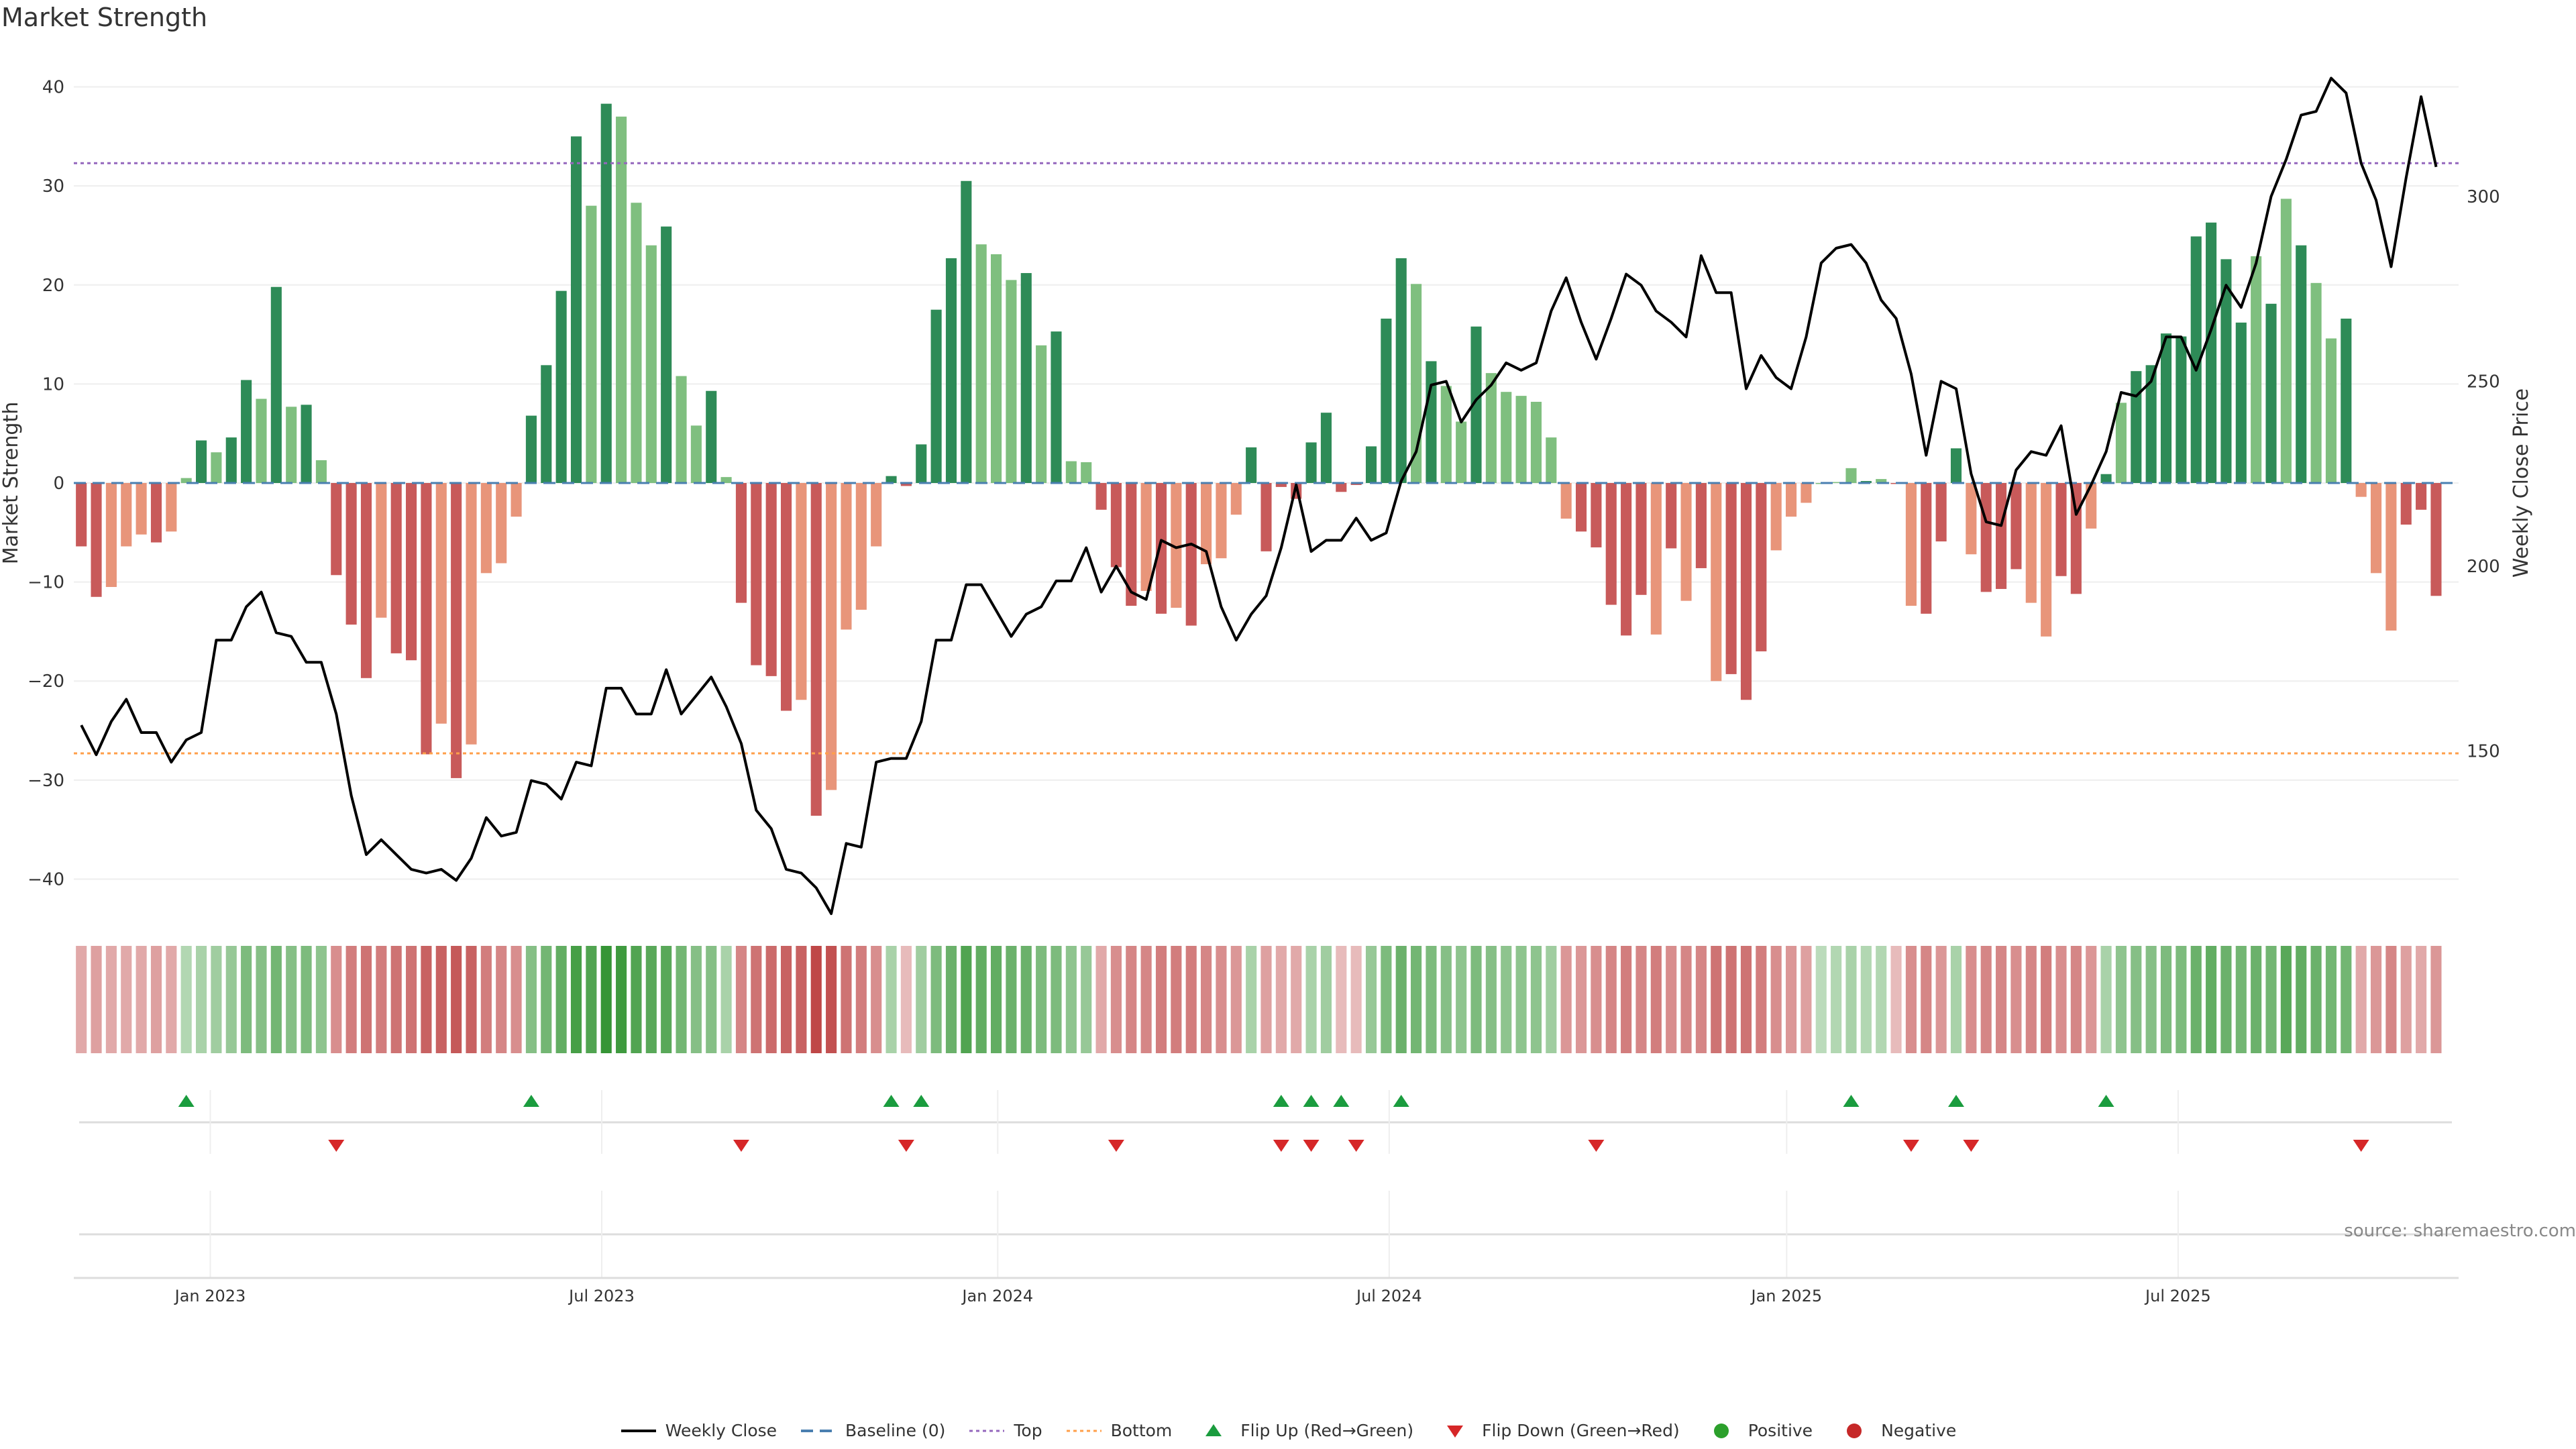 This screenshot has height=1449, width=2576. What do you see at coordinates (53, 384) in the screenshot?
I see `y-tick-label: 10` at bounding box center [53, 384].